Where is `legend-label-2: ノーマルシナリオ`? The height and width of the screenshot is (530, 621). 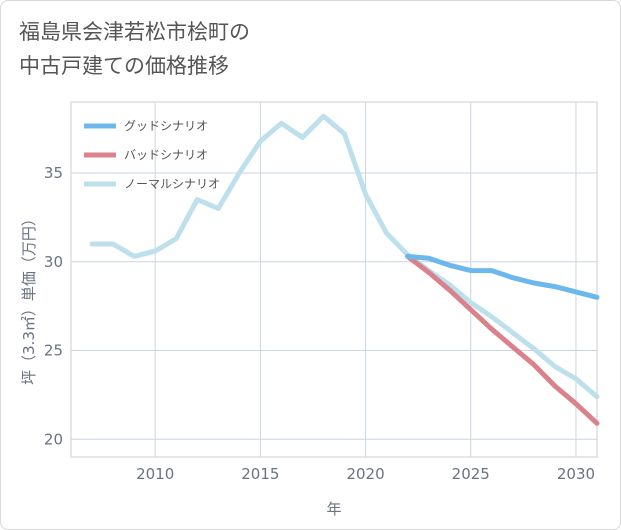 legend-label-2: ノーマルシナリオ is located at coordinates (172, 184).